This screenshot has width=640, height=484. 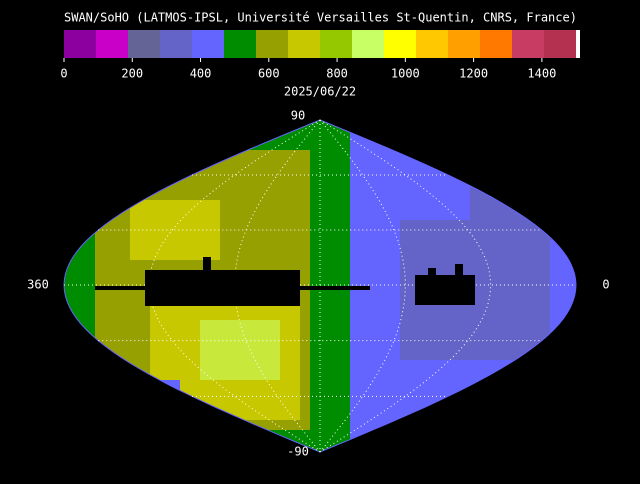 I want to click on top-label: 90, so click(x=298, y=116).